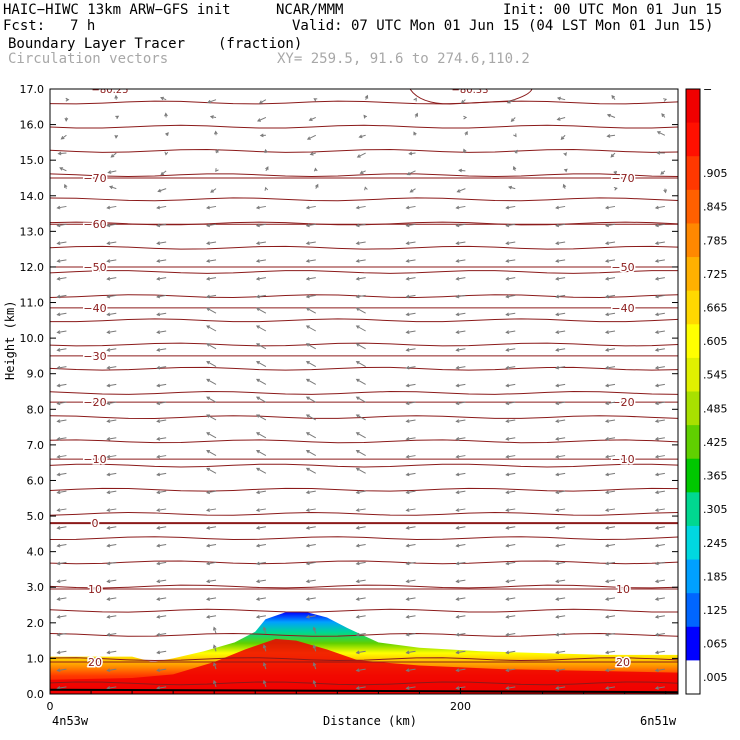 The width and height of the screenshot is (740, 740). I want to click on colorbar-label: .545, so click(715, 375).